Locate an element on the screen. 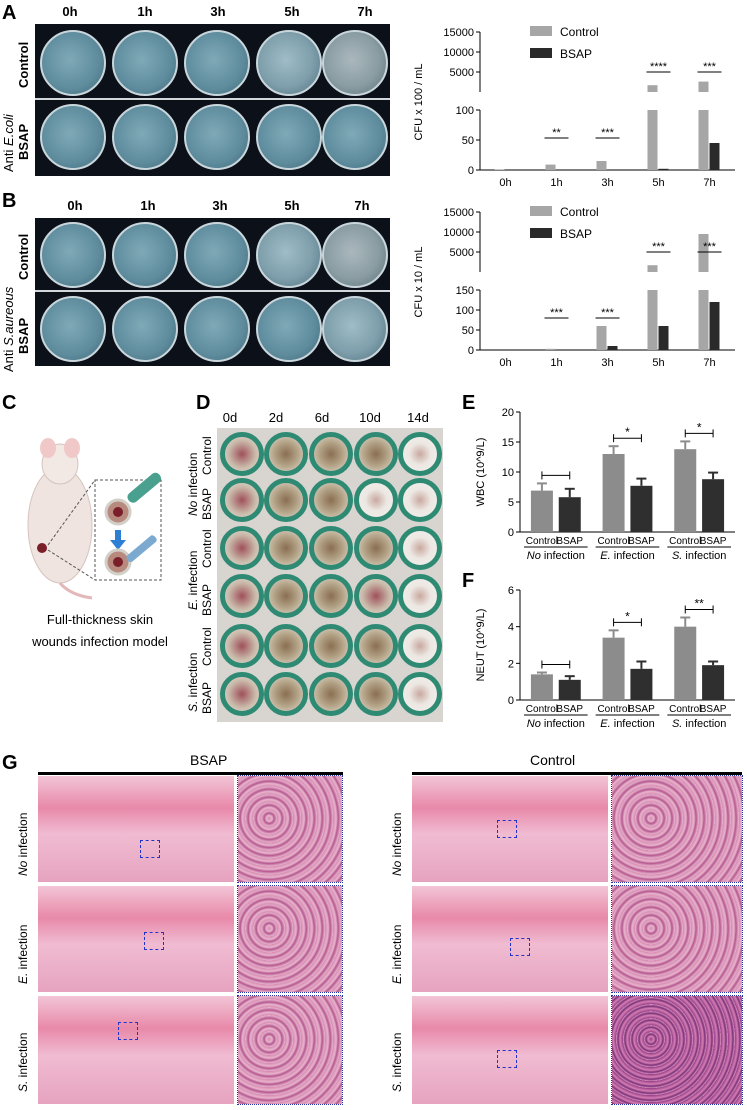 This screenshot has width=747, height=1110. wound-group-label: S. infection is located at coordinates (193, 682).